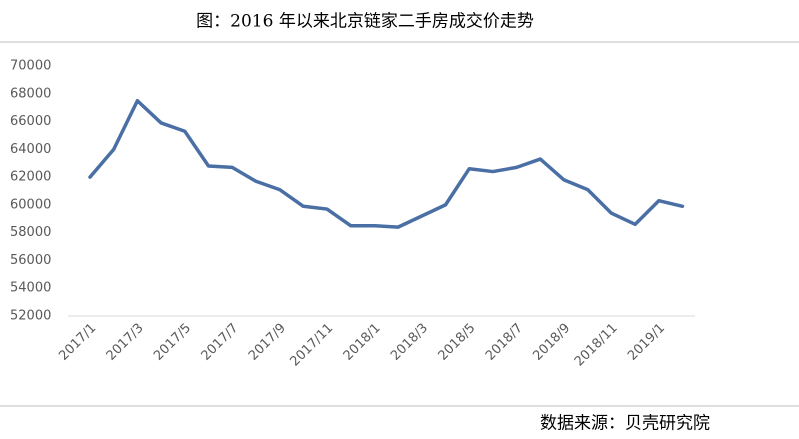 This screenshot has width=799, height=439. I want to click on y-tick-label: 54000, so click(30, 288).